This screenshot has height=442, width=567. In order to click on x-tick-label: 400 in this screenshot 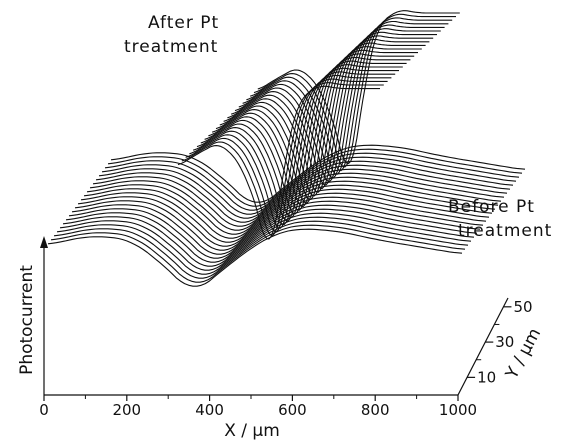, I will do `click(209, 410)`.